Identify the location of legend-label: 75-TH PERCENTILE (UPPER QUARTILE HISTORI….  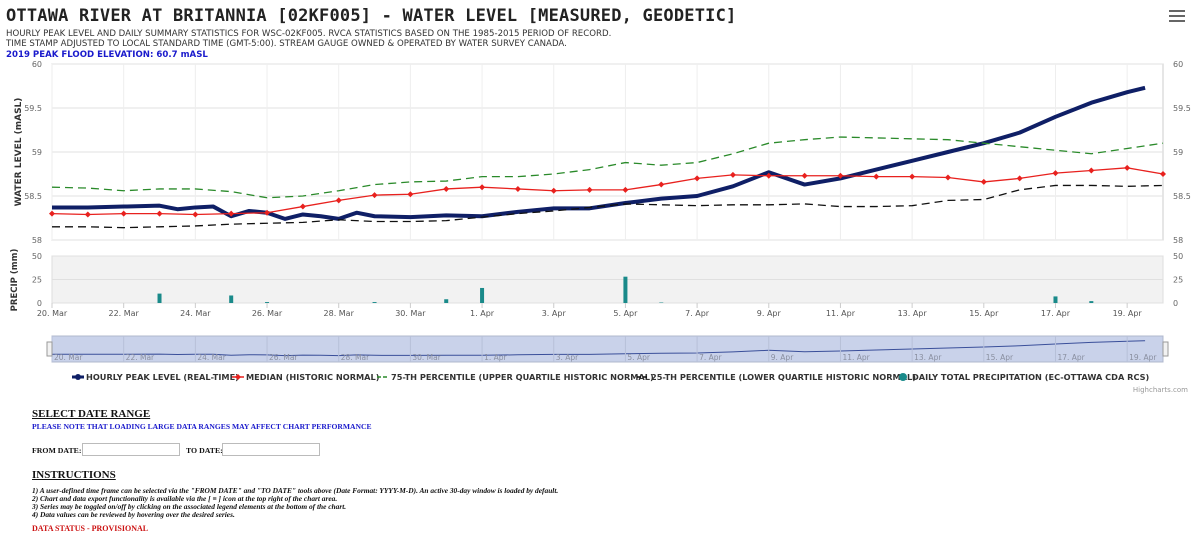
(522, 377).